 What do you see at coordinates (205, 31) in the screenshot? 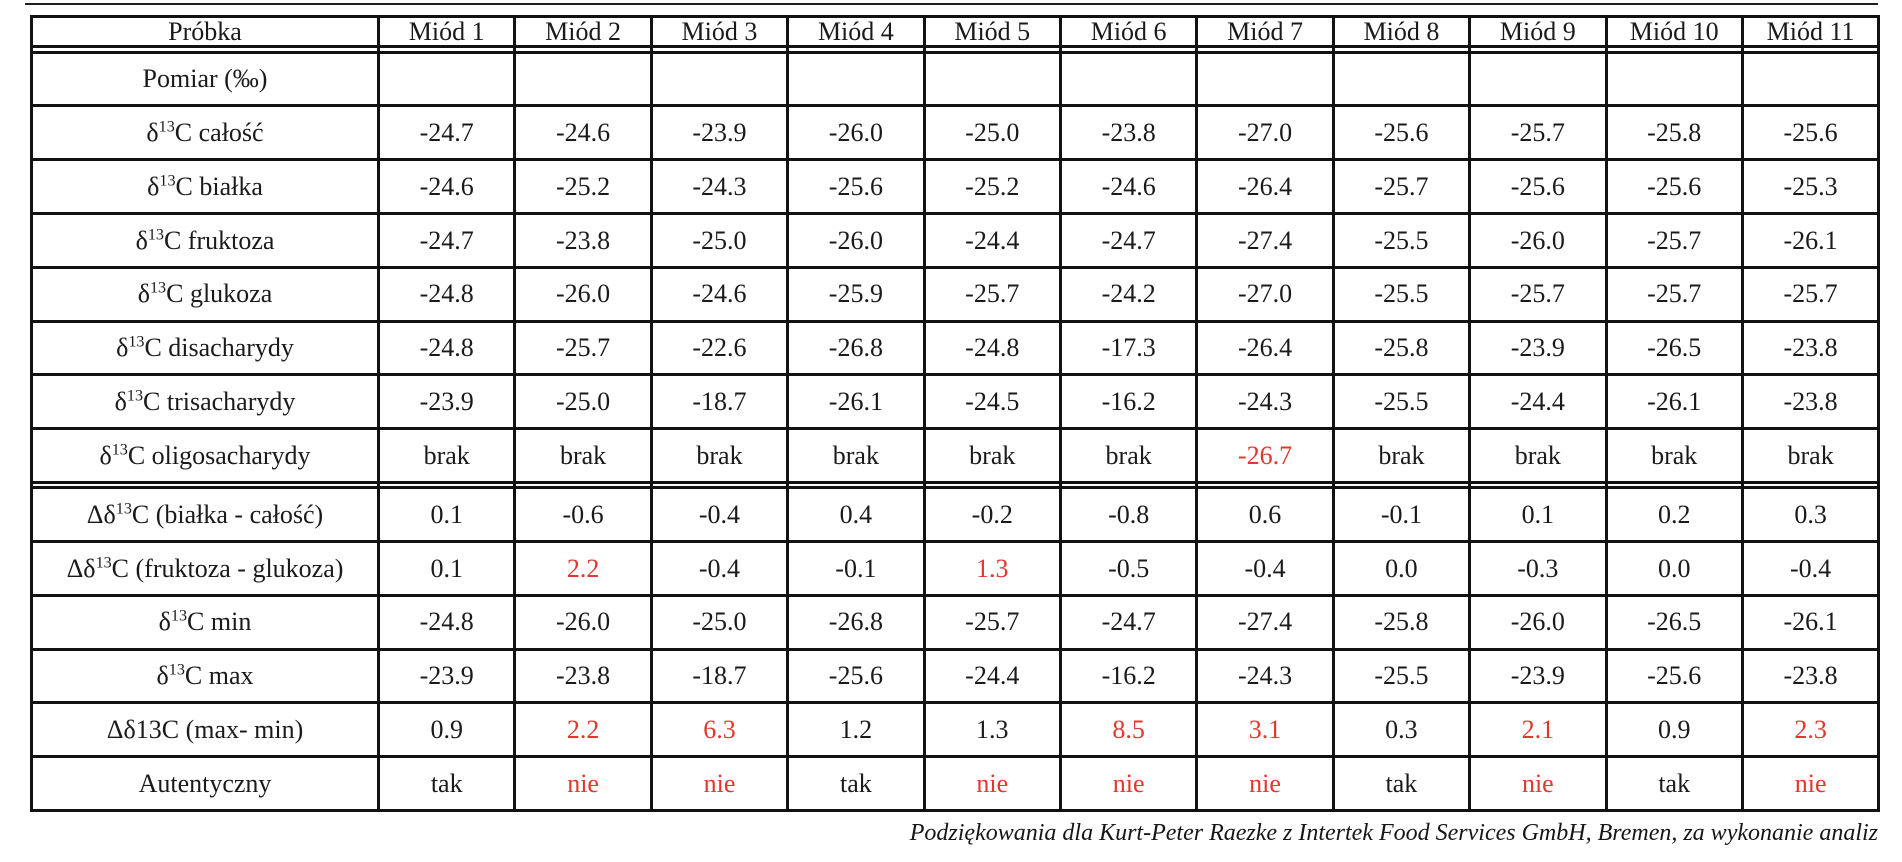
I see `row-label-column-header: Próbka` at bounding box center [205, 31].